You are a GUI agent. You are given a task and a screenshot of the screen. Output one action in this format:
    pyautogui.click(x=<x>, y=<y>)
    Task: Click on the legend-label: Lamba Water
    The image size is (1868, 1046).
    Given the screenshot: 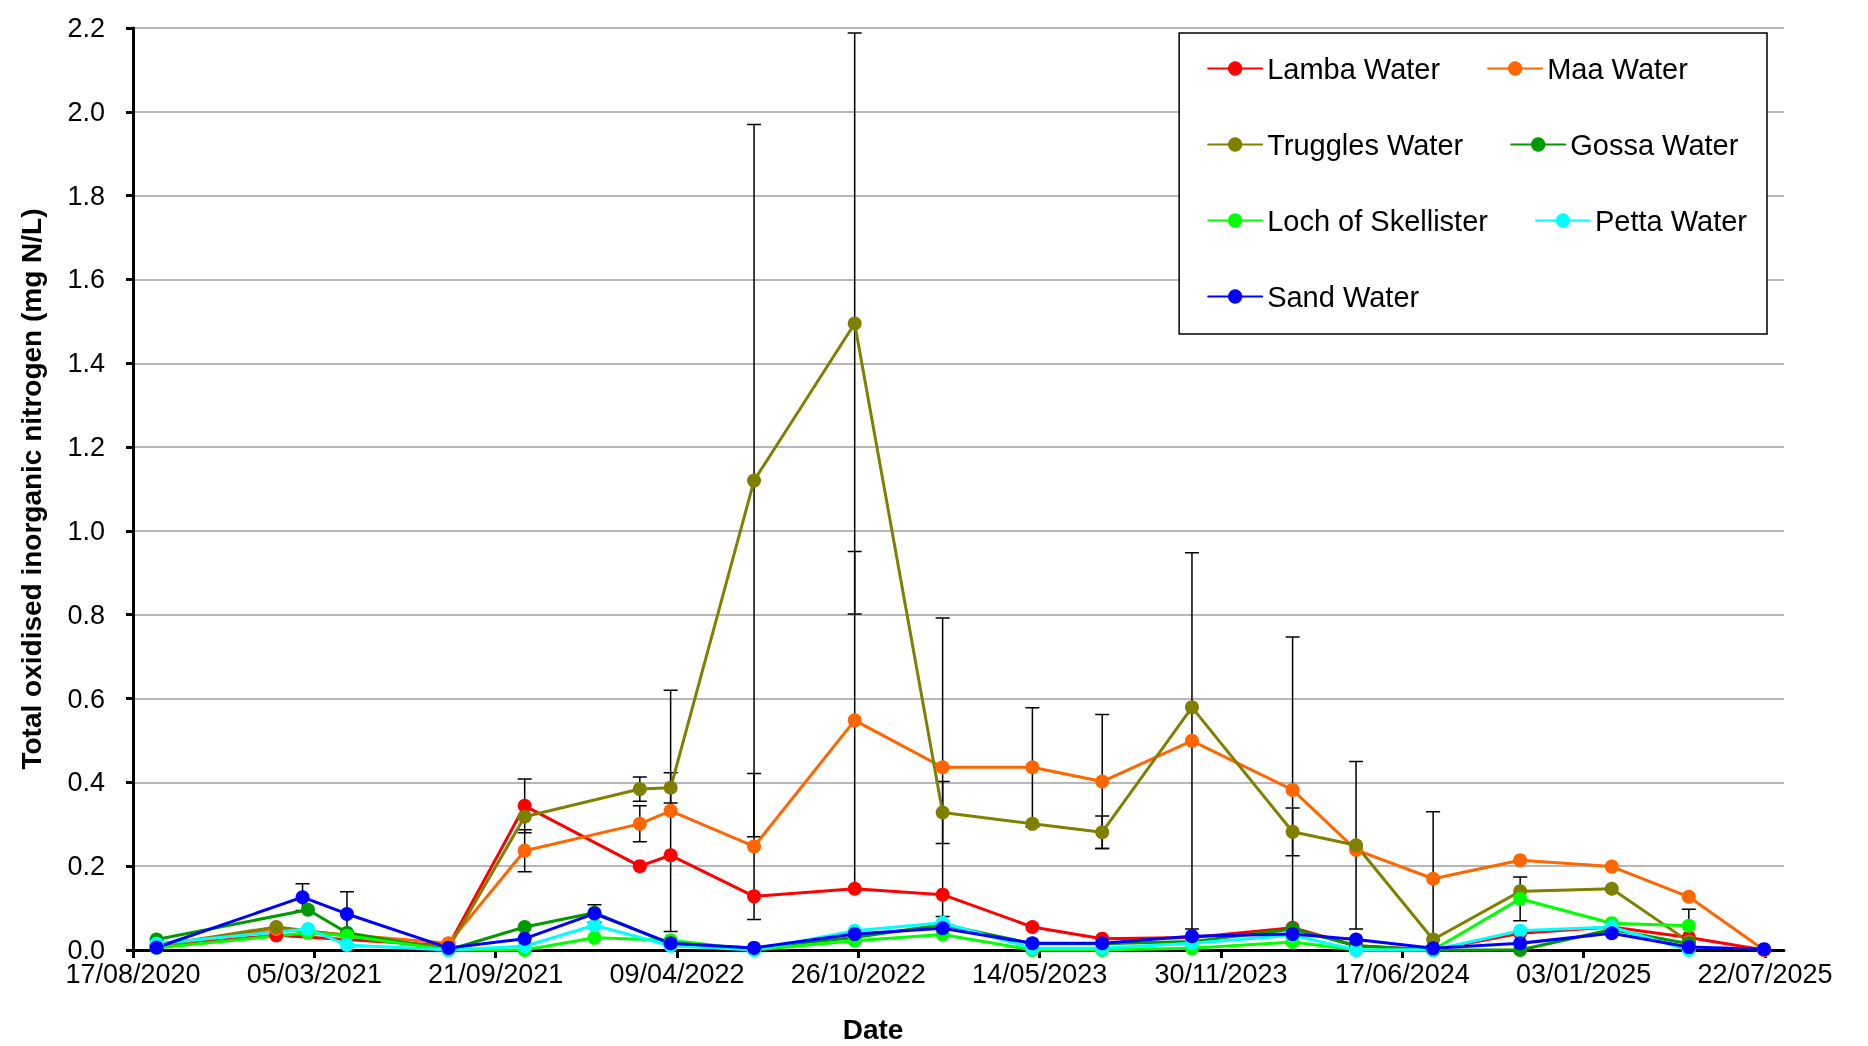 What is the action you would take?
    pyautogui.click(x=1354, y=68)
    